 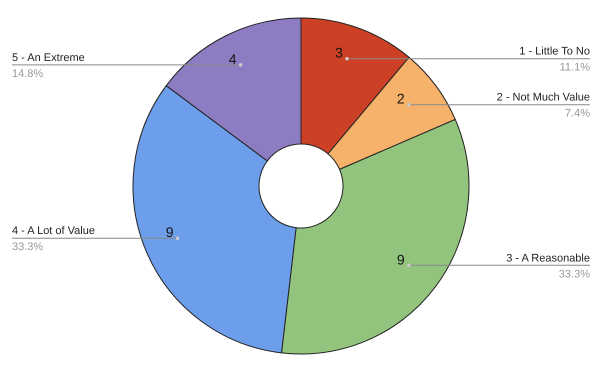 What do you see at coordinates (577, 114) in the screenshot?
I see `text: 7.4%` at bounding box center [577, 114].